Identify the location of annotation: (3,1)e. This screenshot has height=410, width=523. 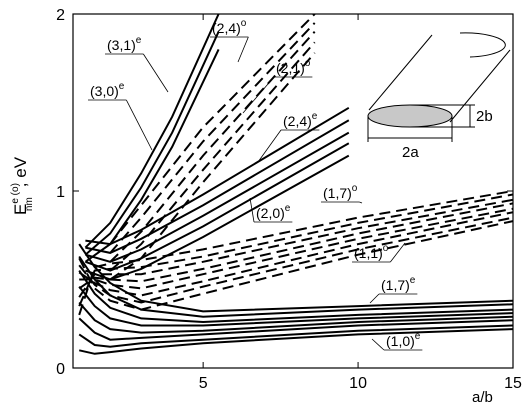
(124, 44).